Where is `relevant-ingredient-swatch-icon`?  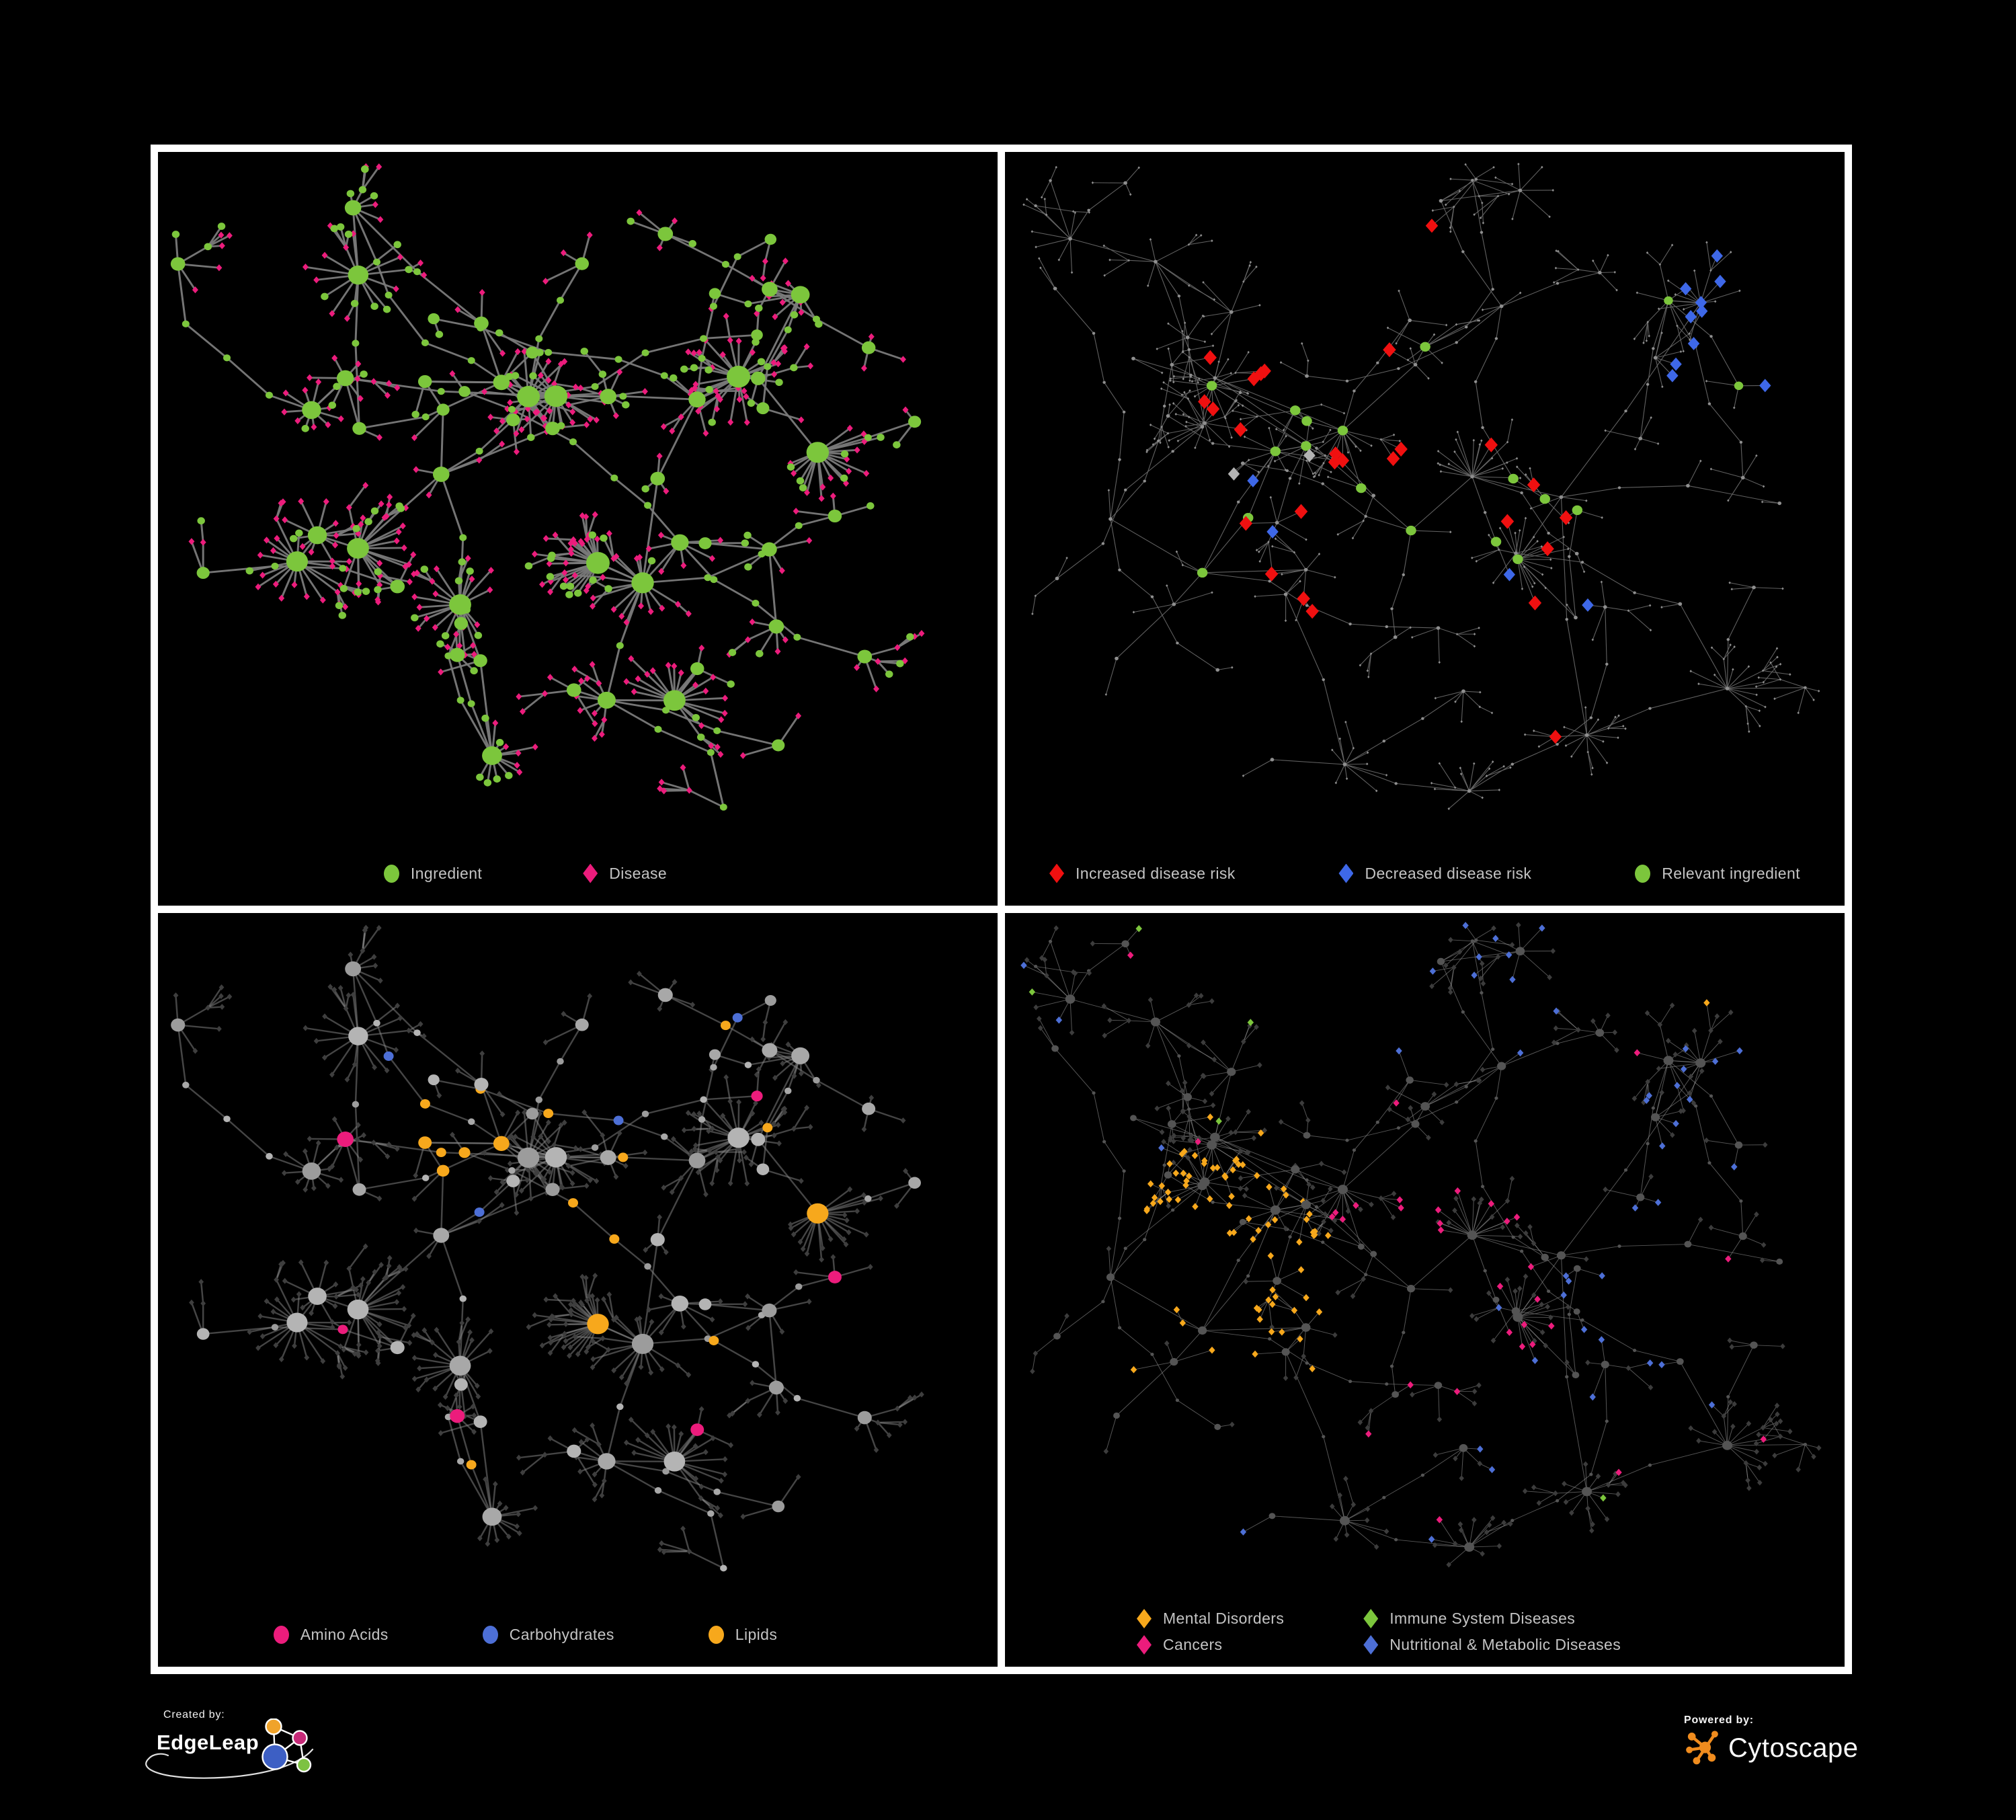 relevant-ingredient-swatch-icon is located at coordinates (1643, 873).